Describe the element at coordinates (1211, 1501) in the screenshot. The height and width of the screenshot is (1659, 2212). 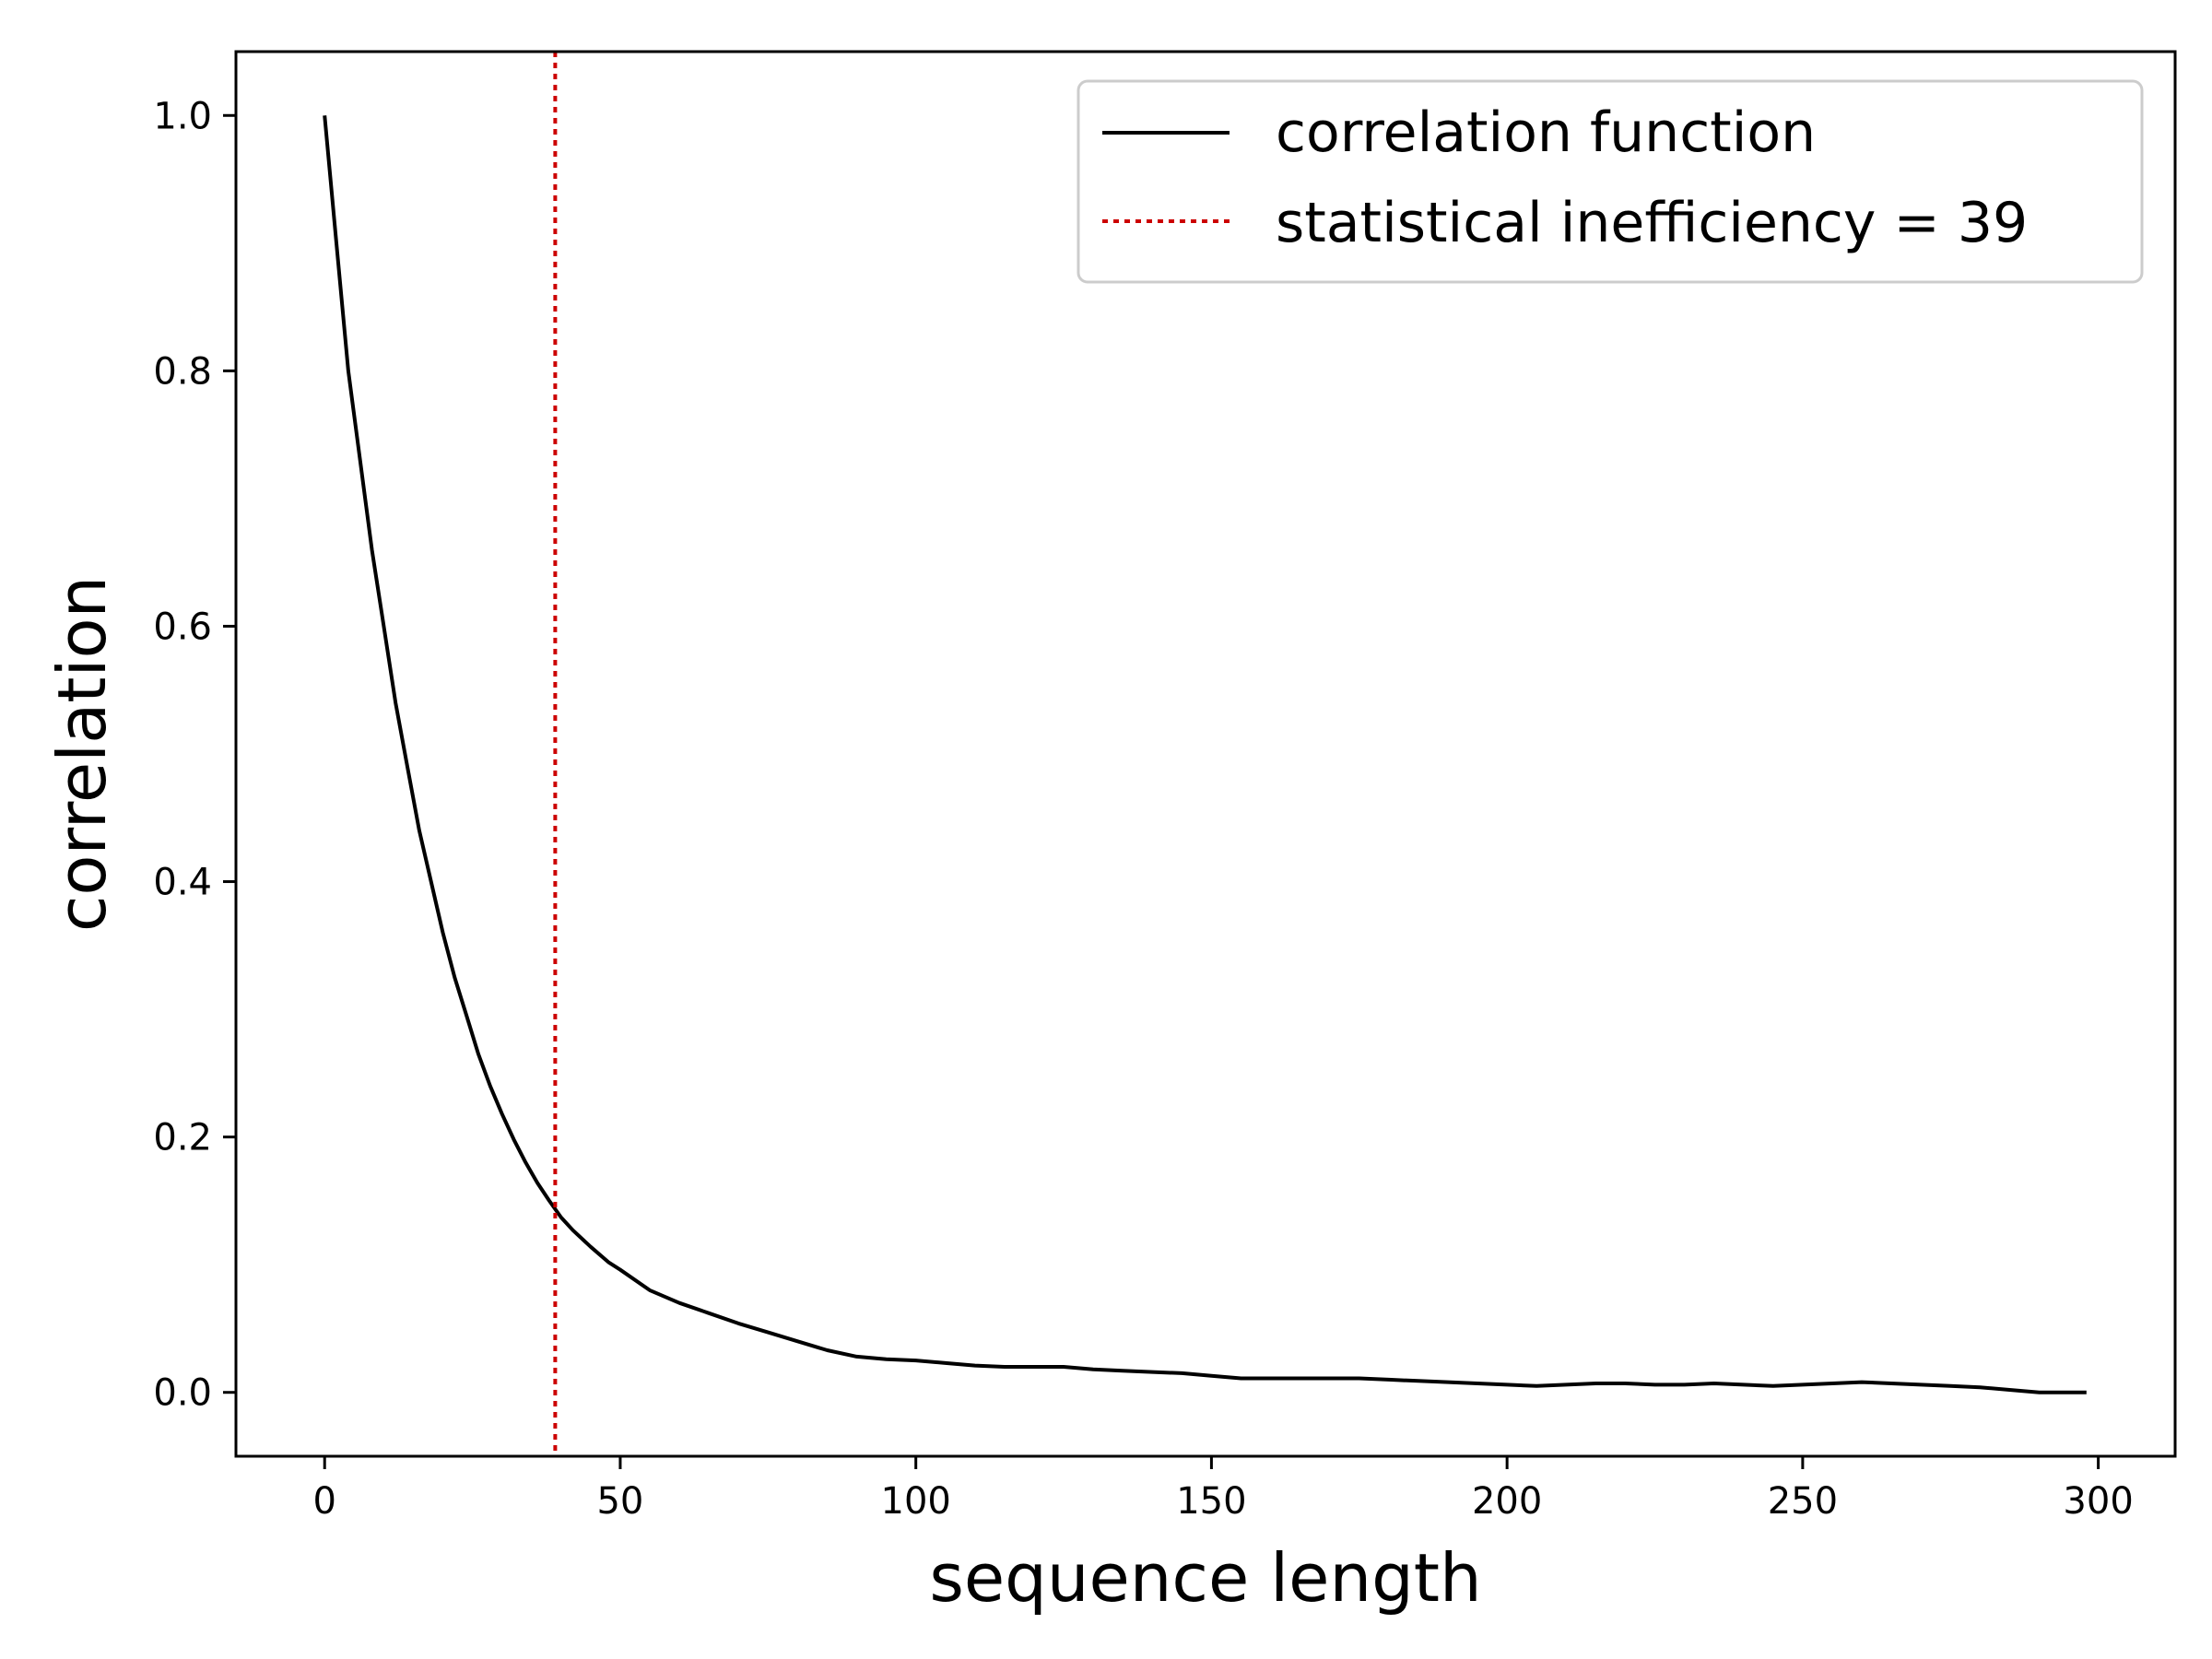
I see `x-tick-label: 150` at that location.